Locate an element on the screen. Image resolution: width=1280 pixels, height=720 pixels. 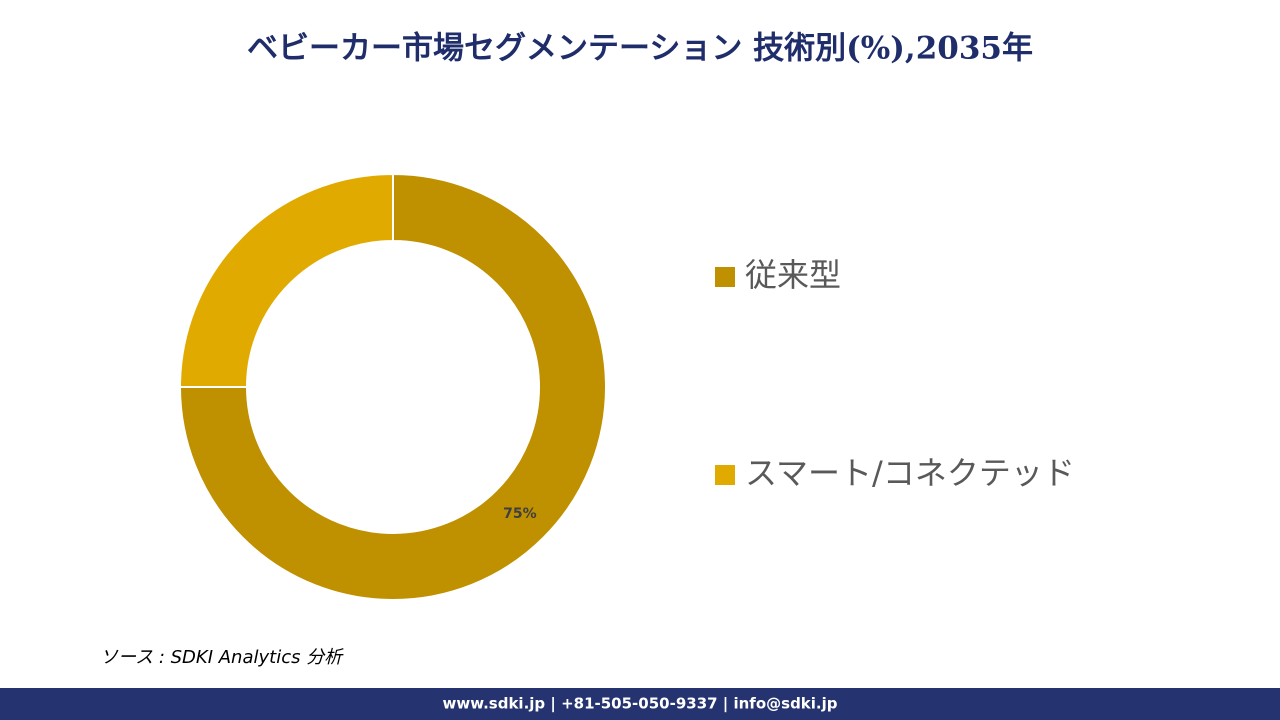
donut-segment is located at coordinates (286, 280).